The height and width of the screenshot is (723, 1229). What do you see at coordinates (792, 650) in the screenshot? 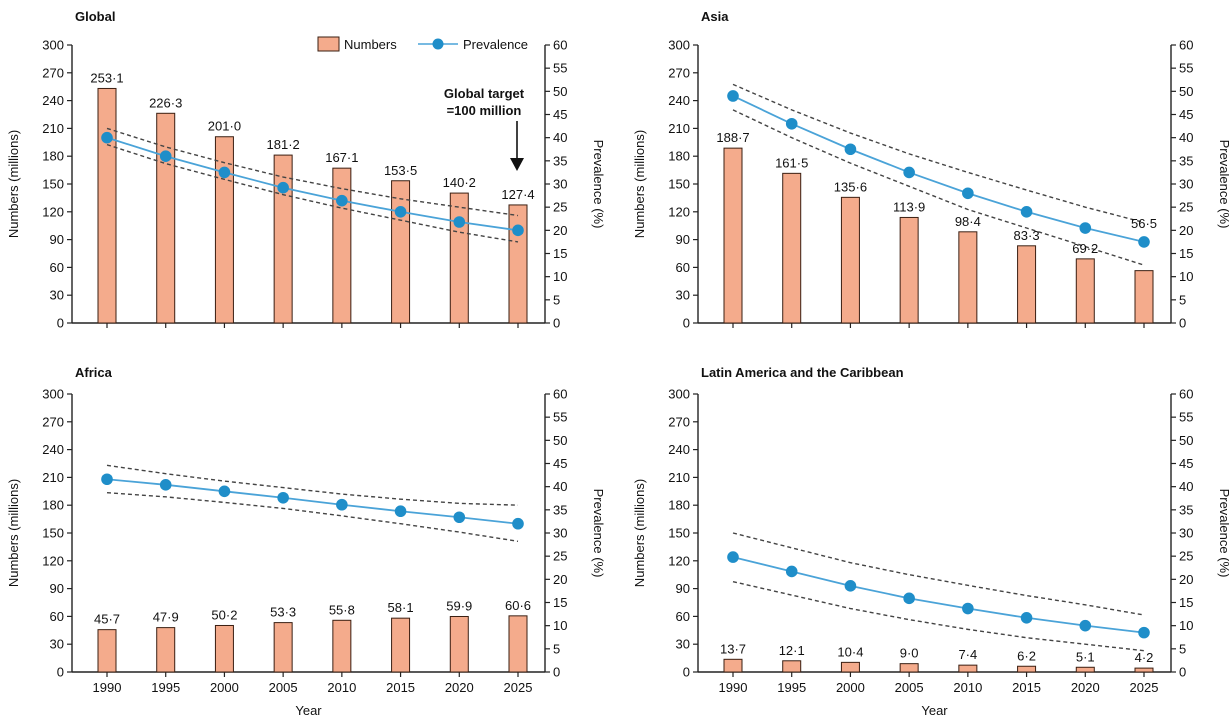
I see `bar-value-label: 12·1` at bounding box center [792, 650].